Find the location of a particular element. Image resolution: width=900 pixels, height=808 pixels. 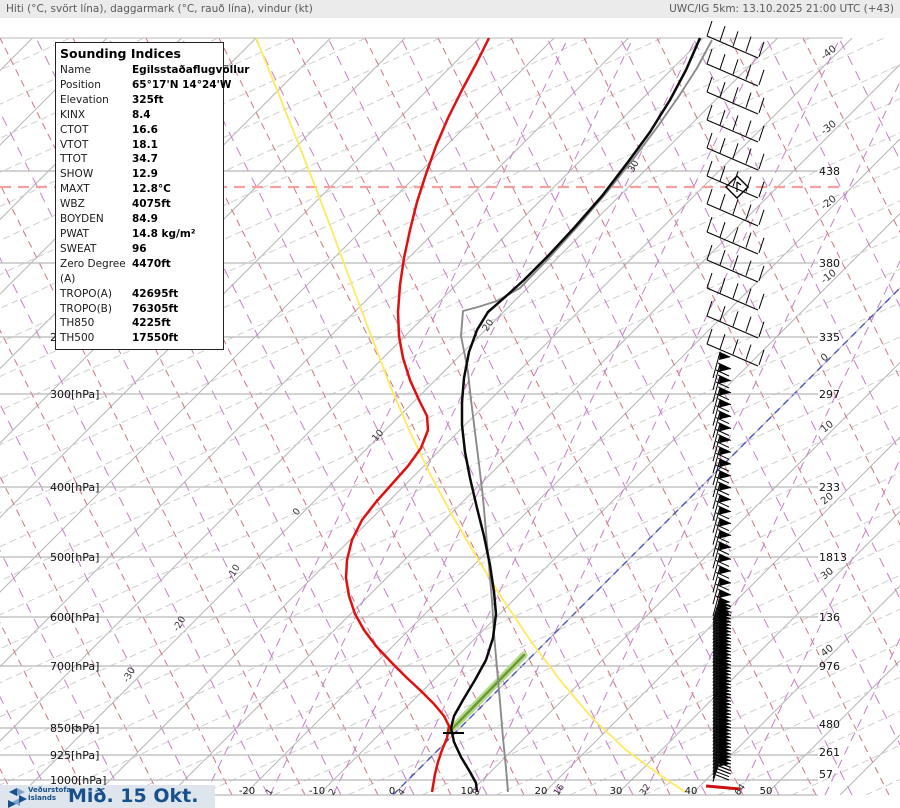

indices-row: TTOT 34.7 is located at coordinates (109, 159).